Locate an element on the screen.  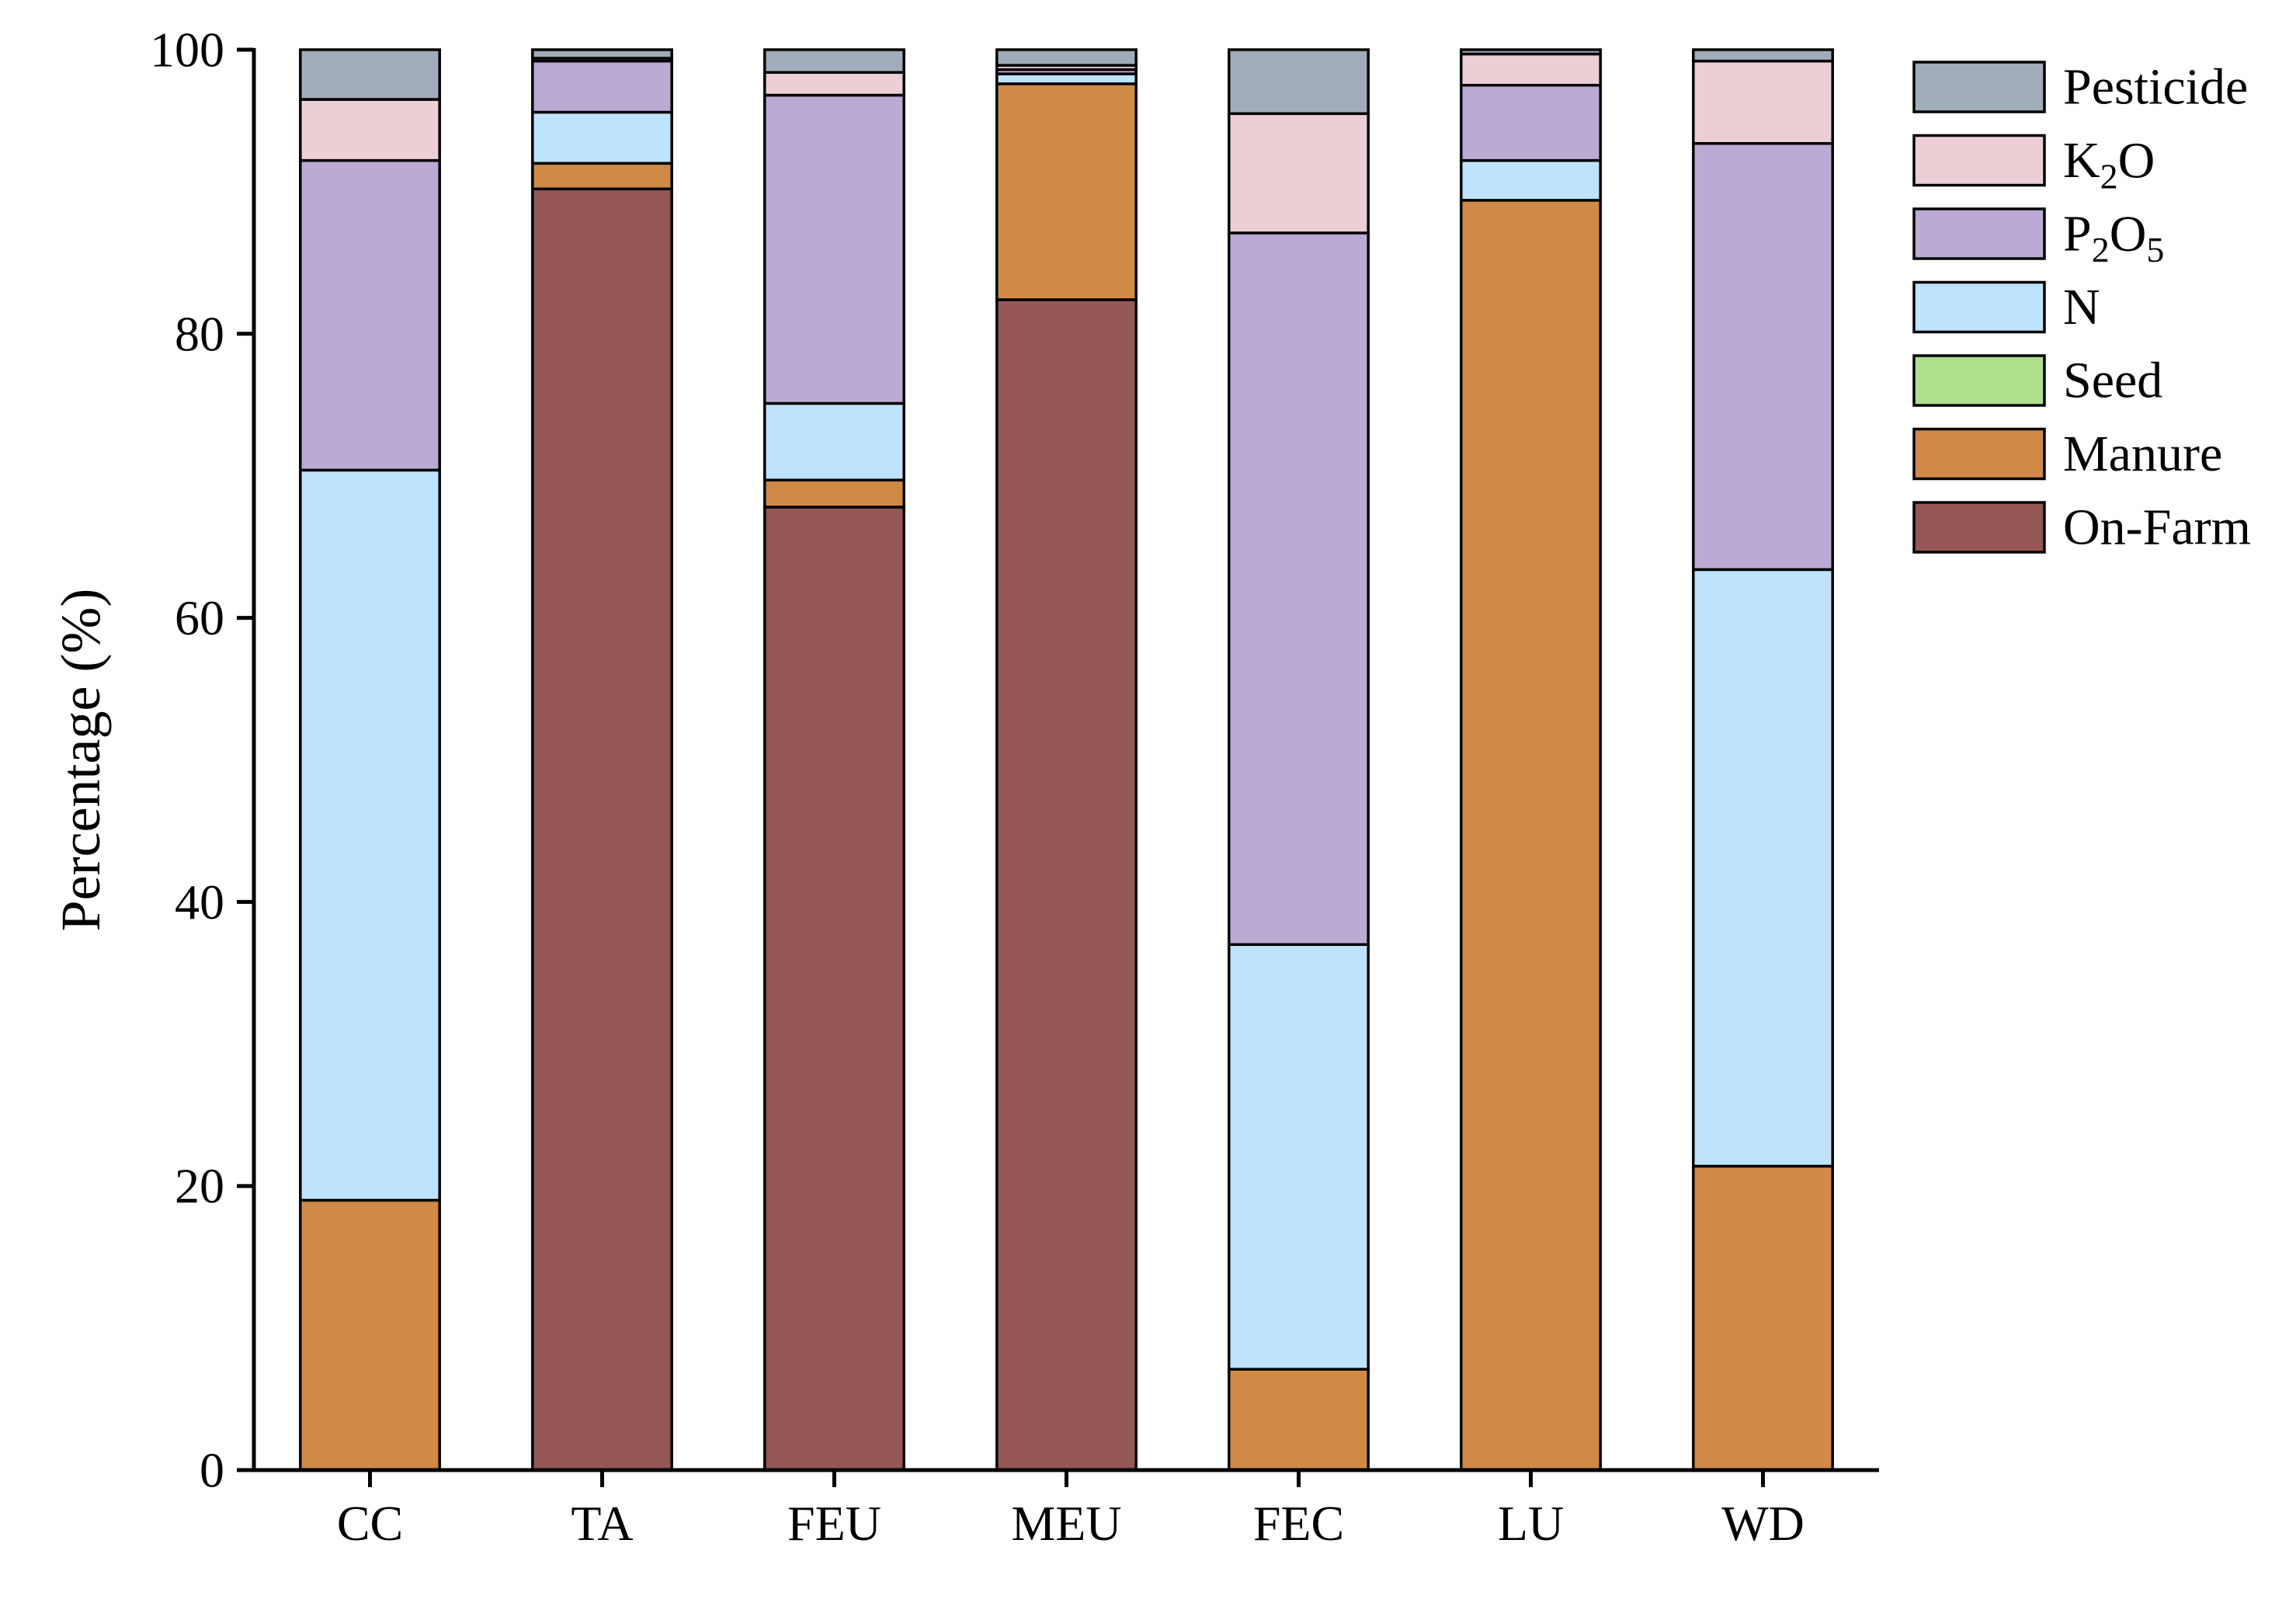
y-tick-label: 0 is located at coordinates (212, 1470).